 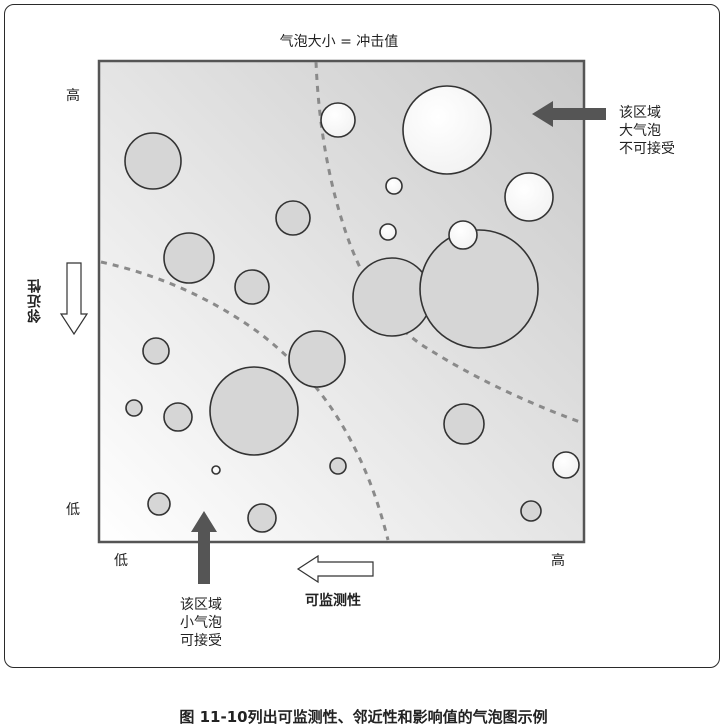 What do you see at coordinates (647, 131) in the screenshot?
I see `annotation-top-right: 该区域 大气泡 不可接受` at bounding box center [647, 131].